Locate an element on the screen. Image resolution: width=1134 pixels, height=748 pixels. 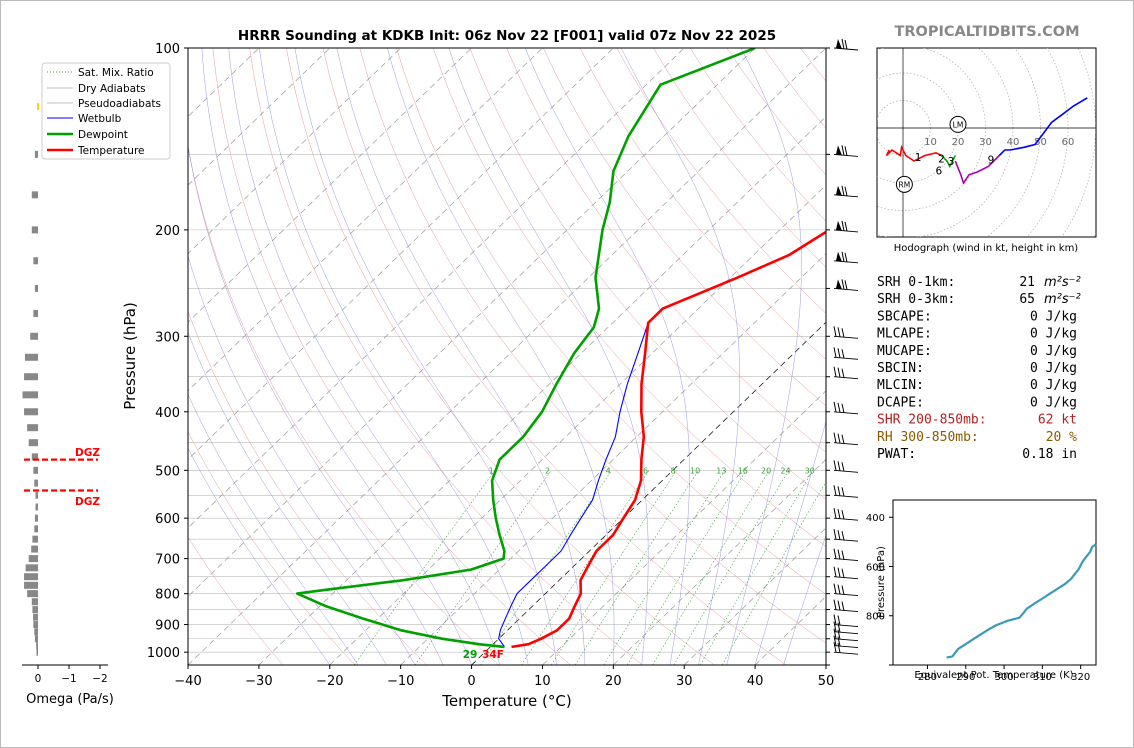
param-label: MLCIN: is located at coordinates (900, 385).